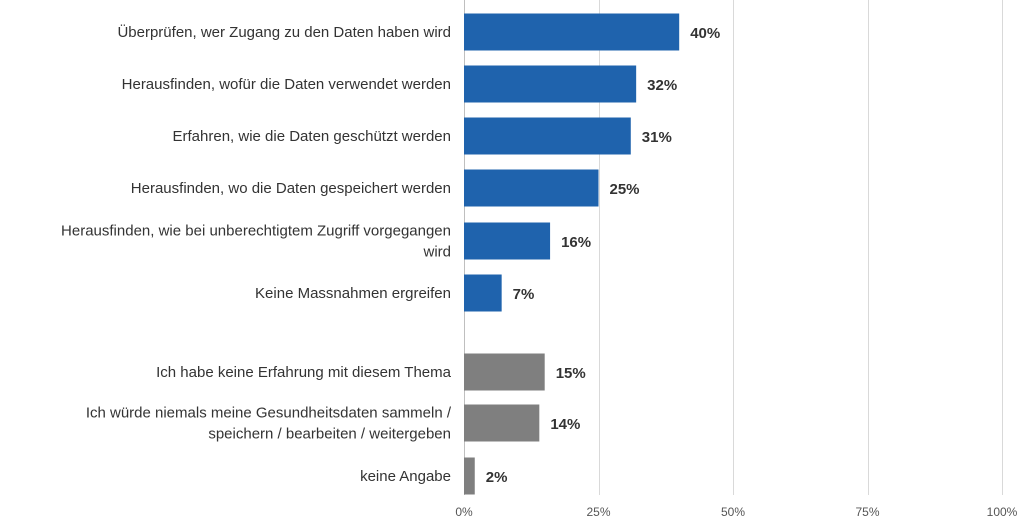  I want to click on data-label: 2%, so click(497, 477).